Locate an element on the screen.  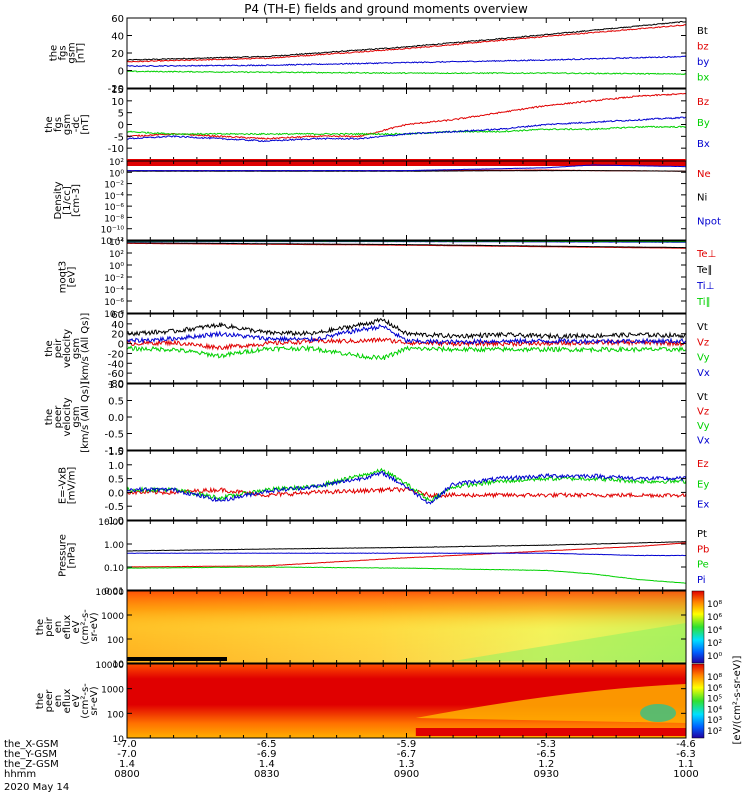
y-axis-label: peir is located at coordinates (58, 348).